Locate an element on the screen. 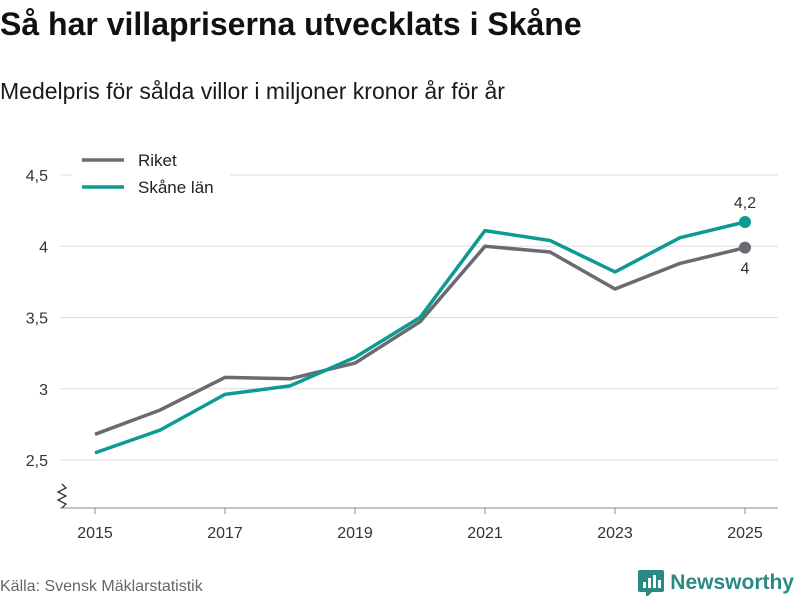 This screenshot has width=800, height=600. y-tick-label: 2,5 is located at coordinates (37, 461).